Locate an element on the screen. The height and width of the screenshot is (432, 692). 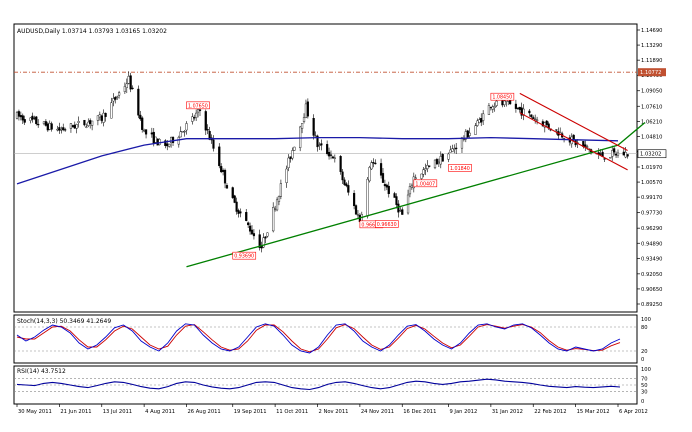
price-tick-label: 0.92050 is located at coordinates (651, 275).